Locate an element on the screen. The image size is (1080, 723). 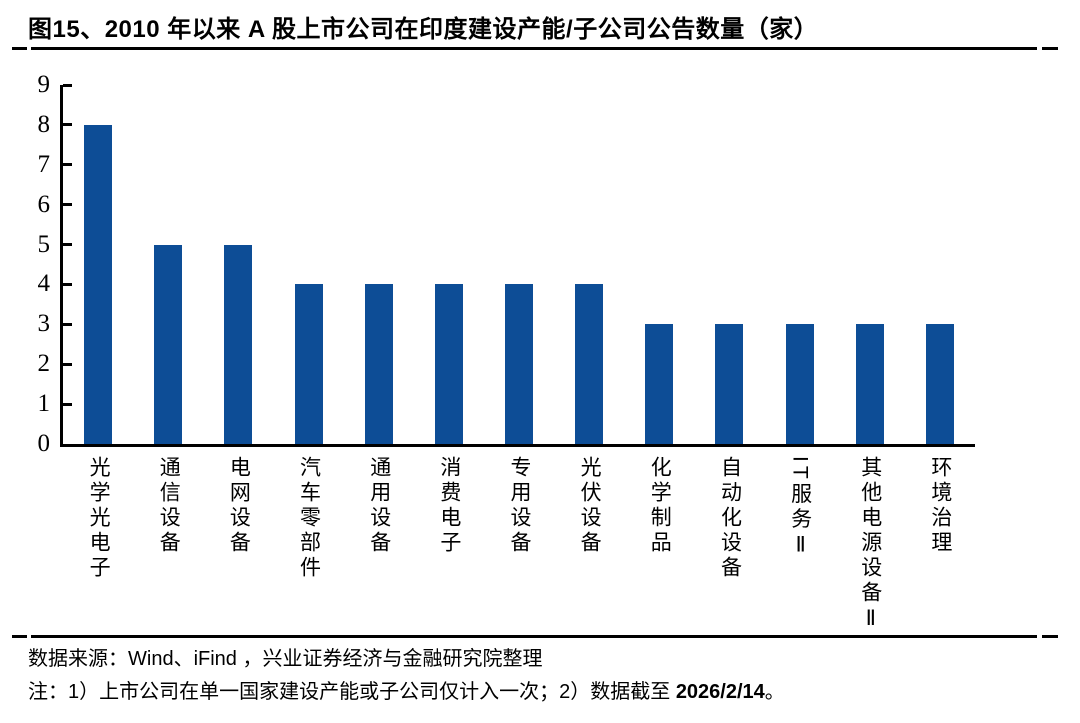
y-axis-labels: 0 1 2 3 4 5 6 7 8 9 is located at coordinates (25, 264).